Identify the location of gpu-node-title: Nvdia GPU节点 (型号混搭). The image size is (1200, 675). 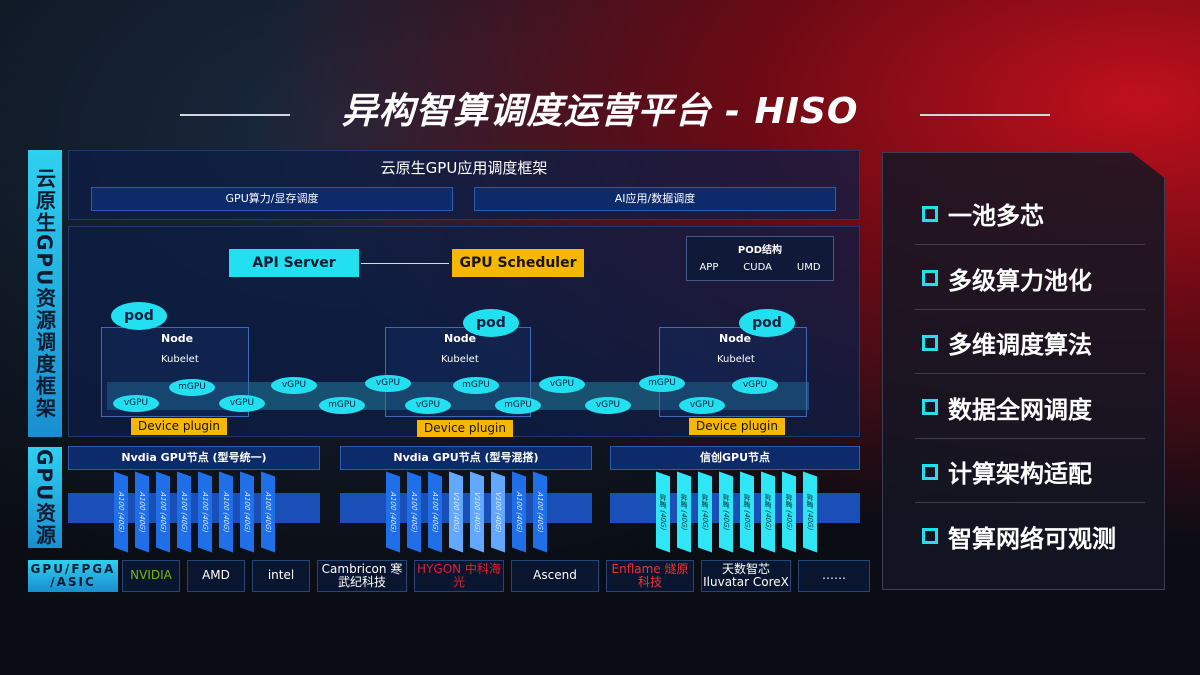
(466, 458).